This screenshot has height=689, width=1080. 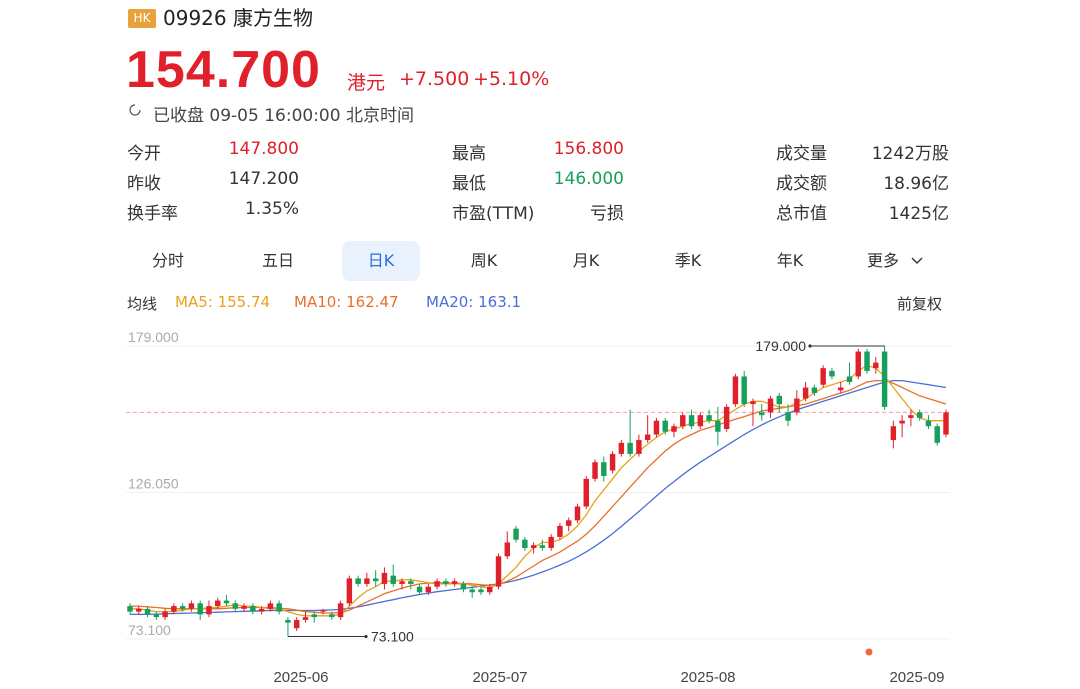 What do you see at coordinates (366, 83) in the screenshot?
I see `currency-label: 港元` at bounding box center [366, 83].